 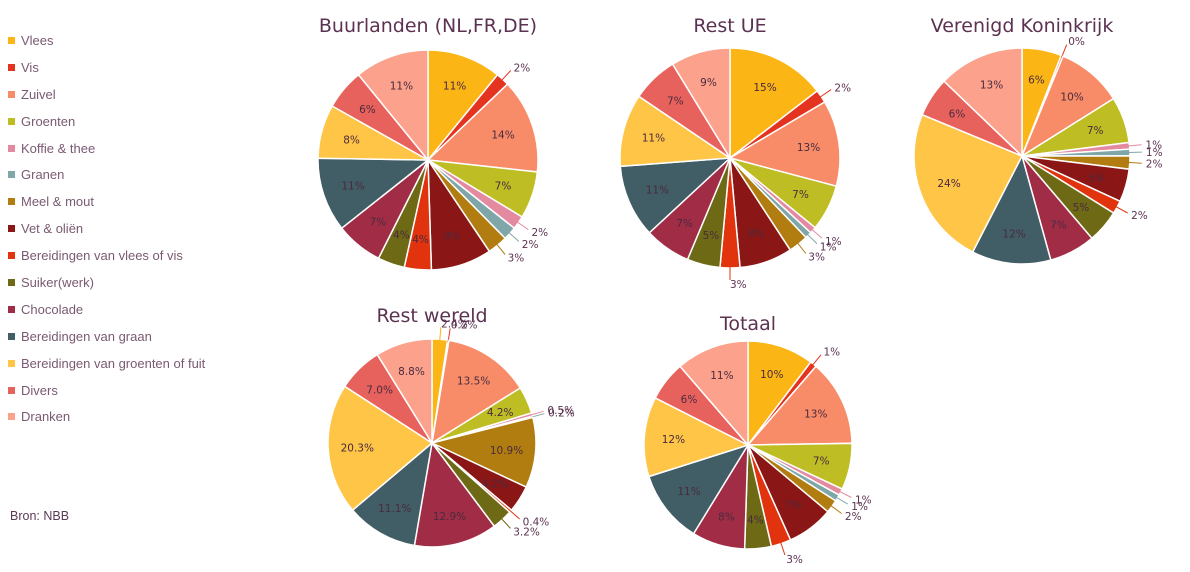 What do you see at coordinates (125, 390) in the screenshot?
I see `legend-item: Divers` at bounding box center [125, 390].